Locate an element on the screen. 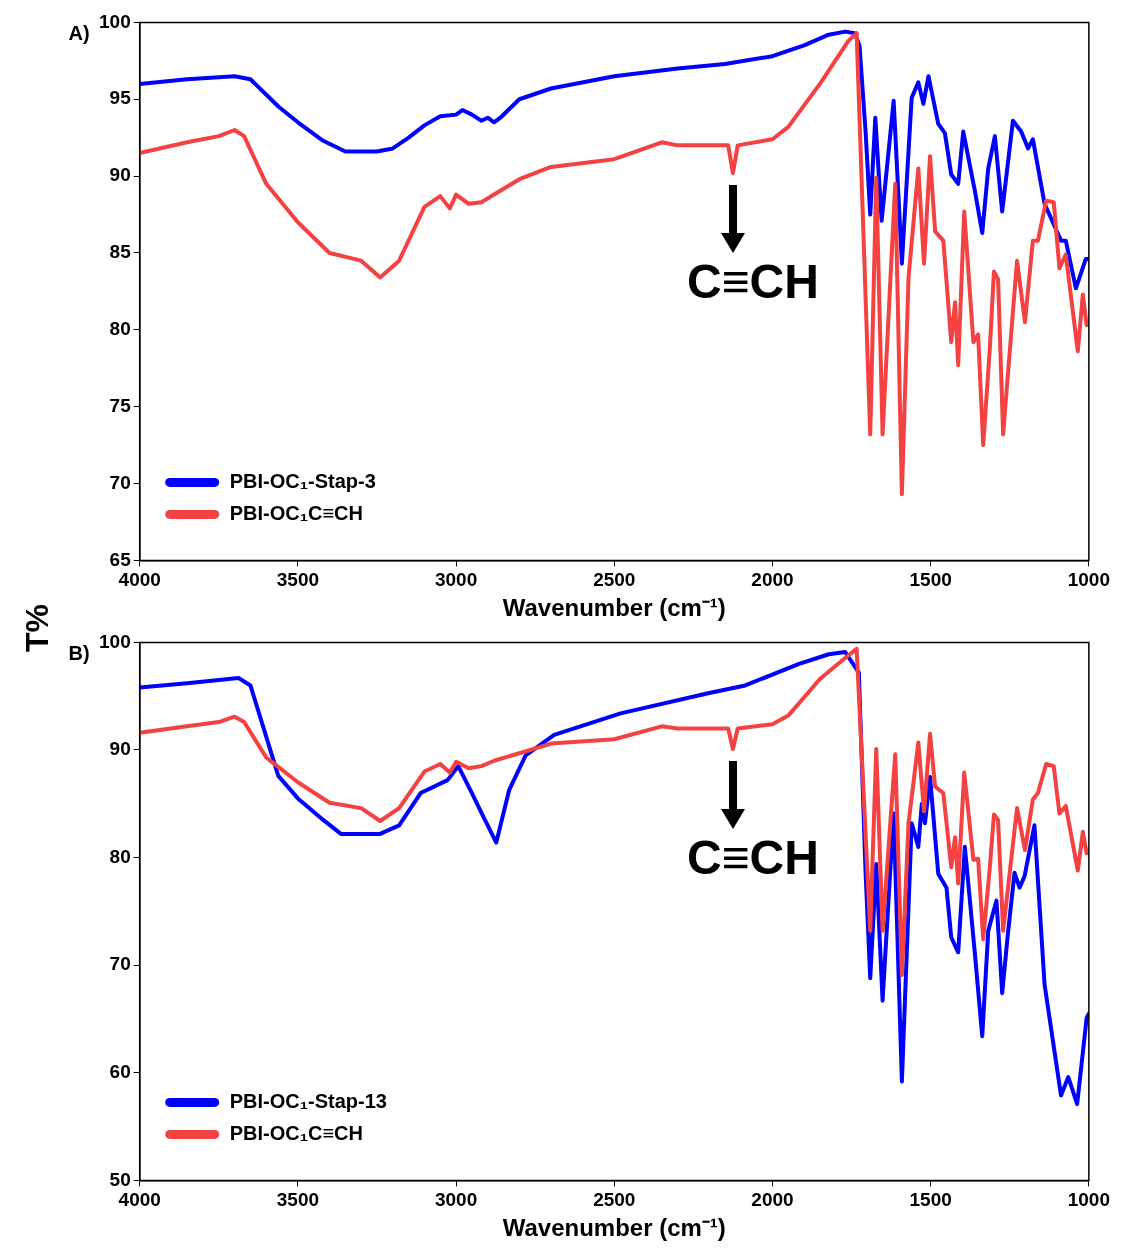 This screenshot has height=1253, width=1128. y-tick-label: 65 is located at coordinates (120, 559).